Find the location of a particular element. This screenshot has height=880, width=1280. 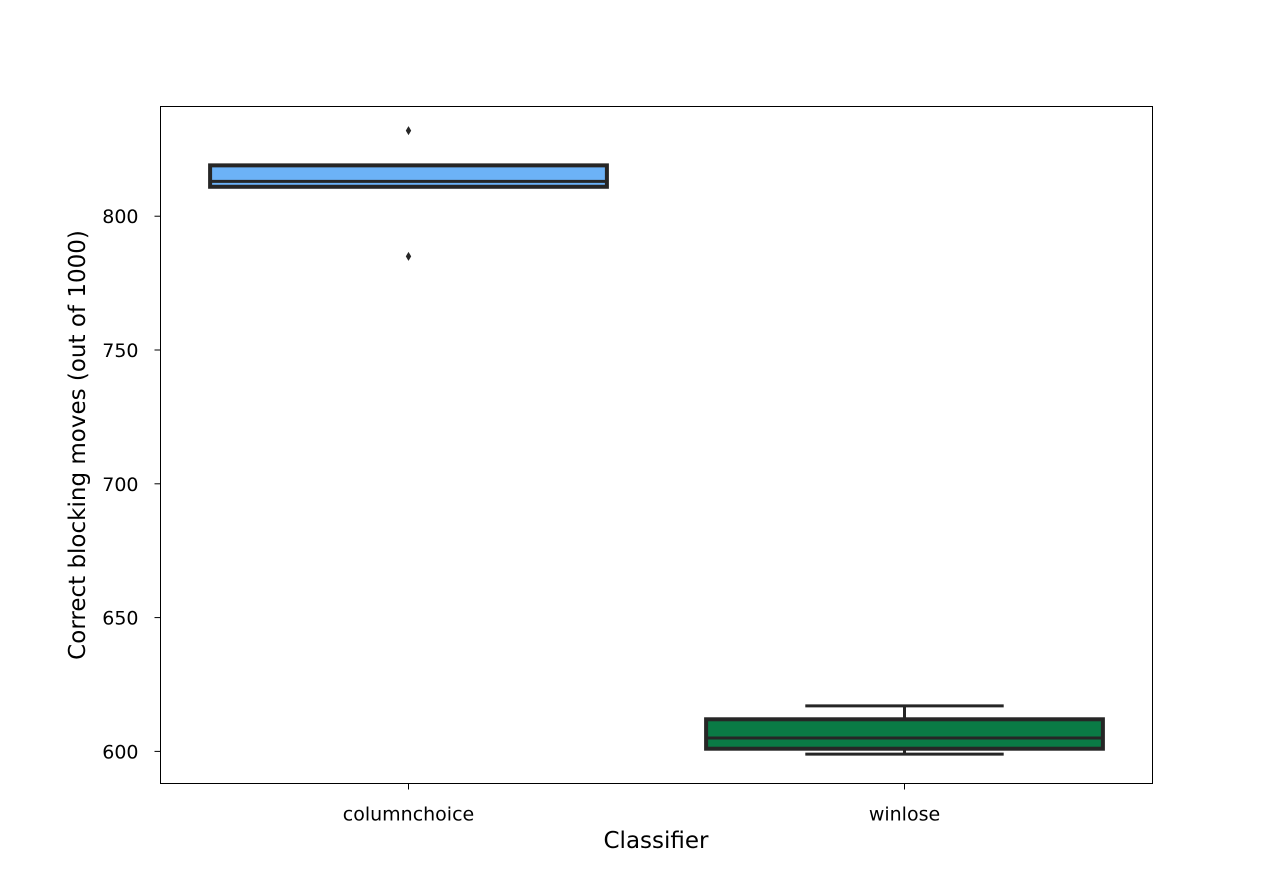

y-tick-label: 700 is located at coordinates (120, 485).